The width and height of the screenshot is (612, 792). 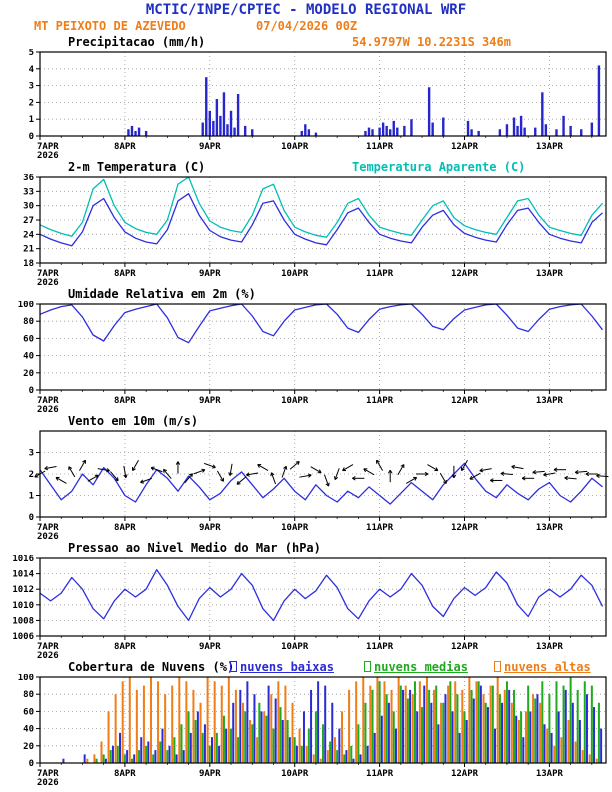 I want to click on svg-text: 21, so click(x=28, y=250).